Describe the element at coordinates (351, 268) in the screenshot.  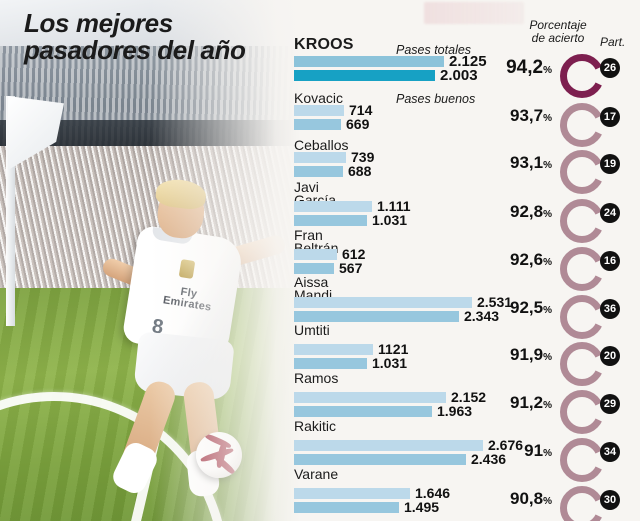
I see `value-pases-buenos: 567` at that location.